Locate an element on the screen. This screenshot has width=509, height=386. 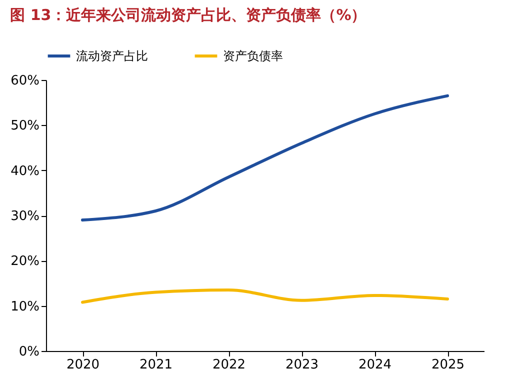
x-tick-label: 2024 is located at coordinates (375, 365).